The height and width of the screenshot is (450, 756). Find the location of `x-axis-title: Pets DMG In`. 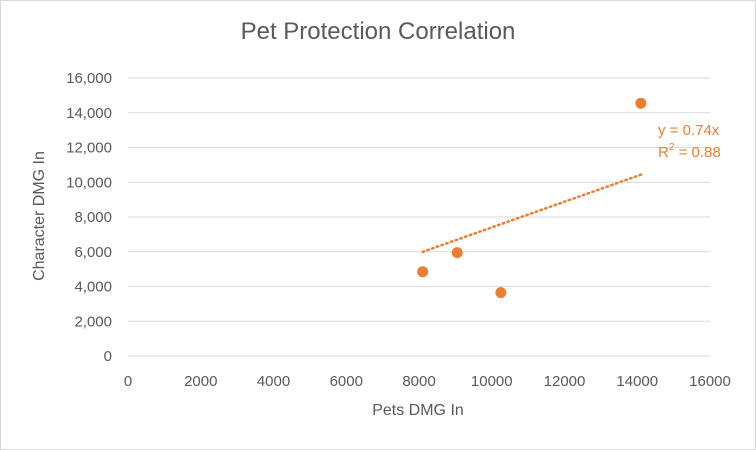

x-axis-title: Pets DMG In is located at coordinates (418, 410).